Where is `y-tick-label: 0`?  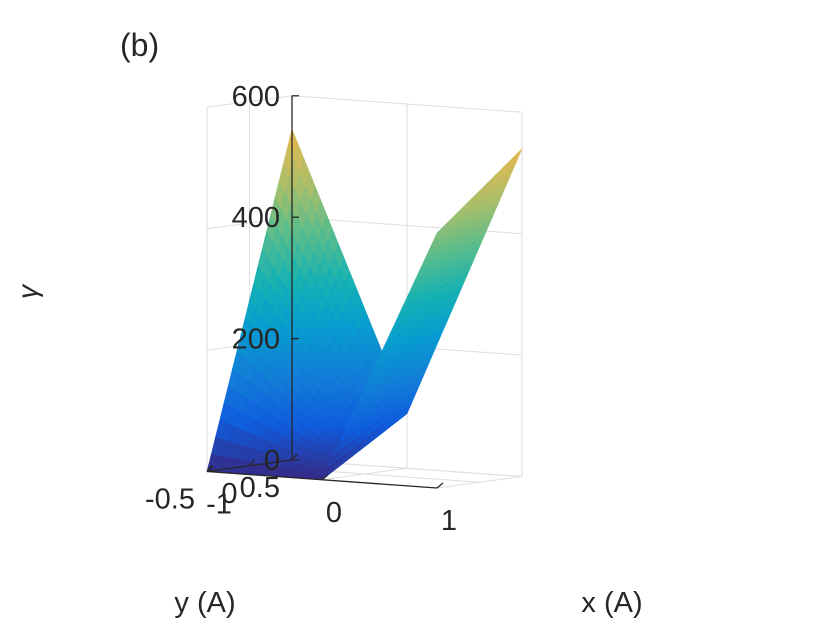
y-tick-label: 0 is located at coordinates (229, 494).